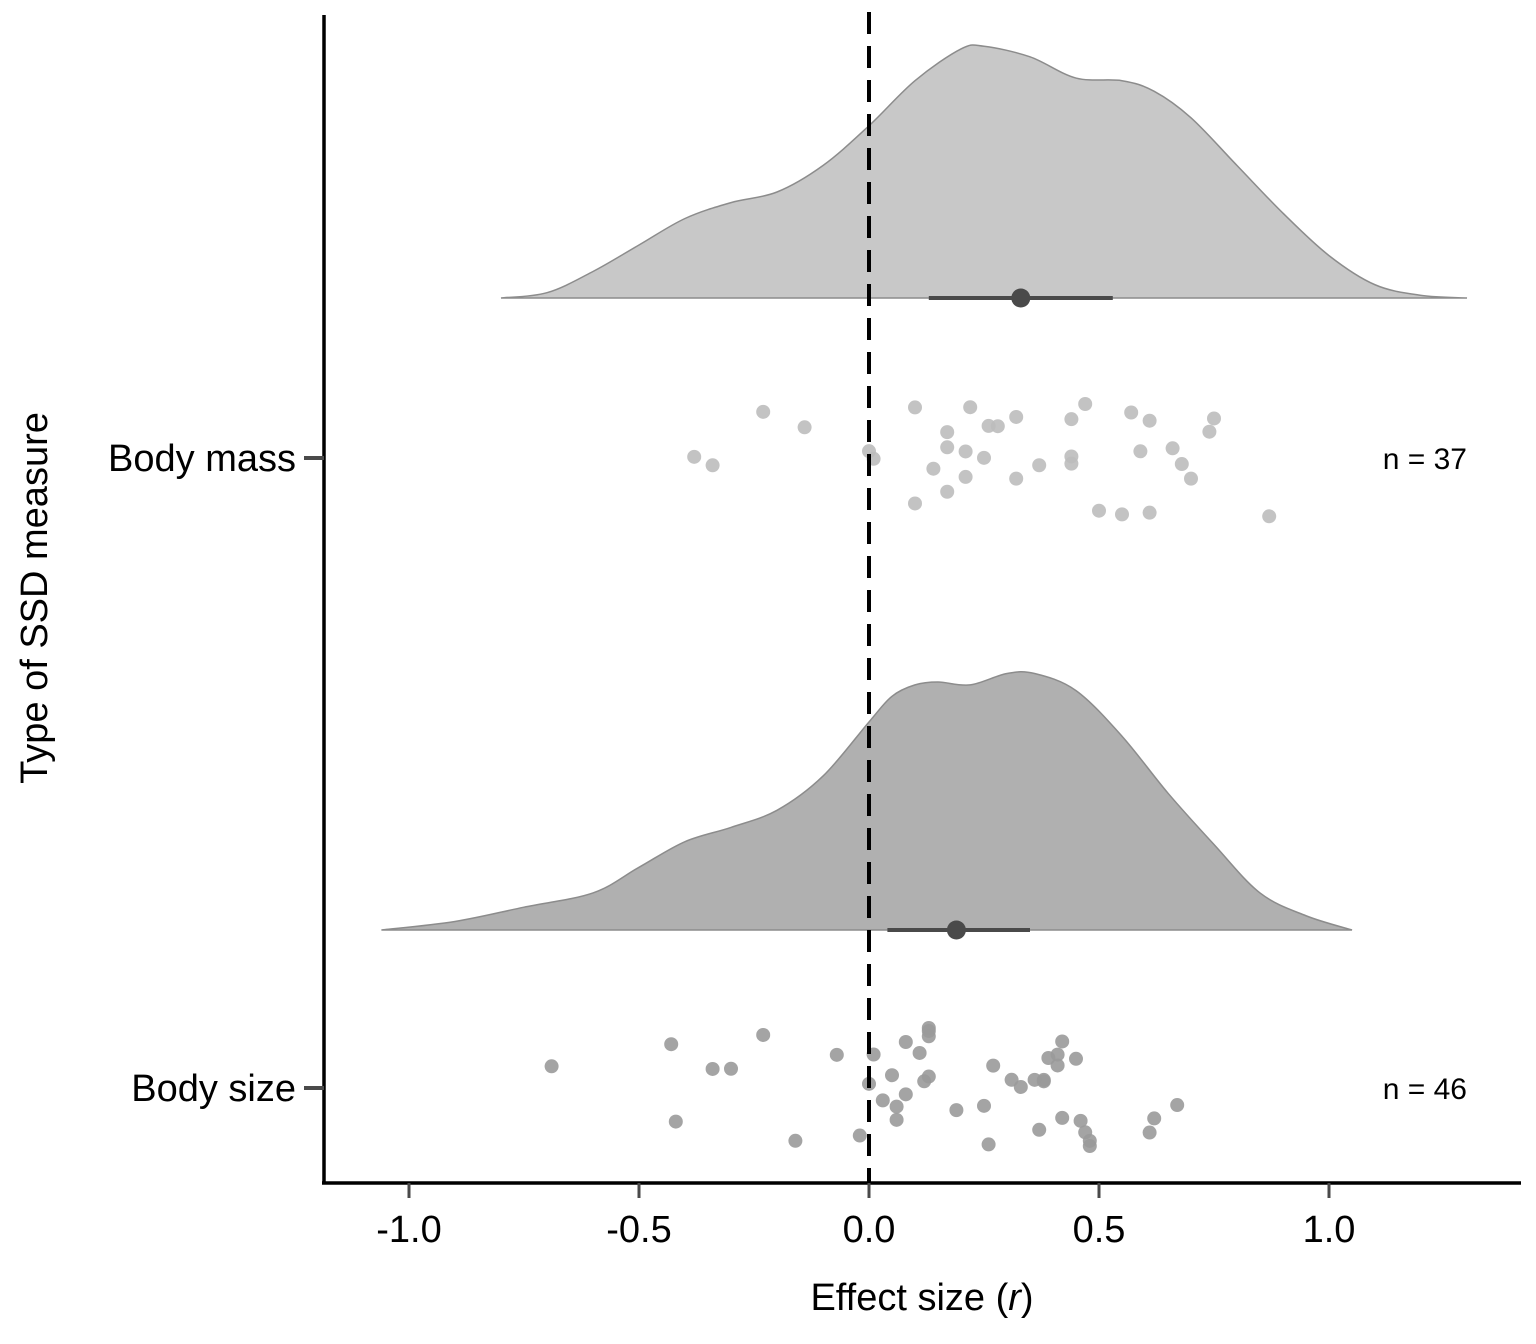 The image size is (1536, 1344). I want to click on n-label-body-mass: n = 37, so click(1425, 459).